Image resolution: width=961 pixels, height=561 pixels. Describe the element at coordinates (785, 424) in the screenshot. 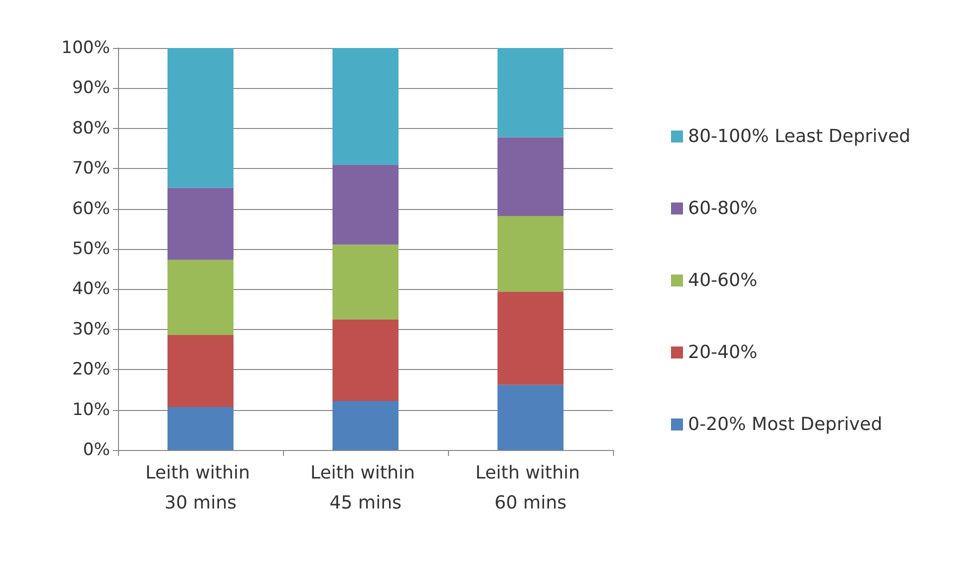

I see `legend-label: 0-20% Most Deprived` at that location.